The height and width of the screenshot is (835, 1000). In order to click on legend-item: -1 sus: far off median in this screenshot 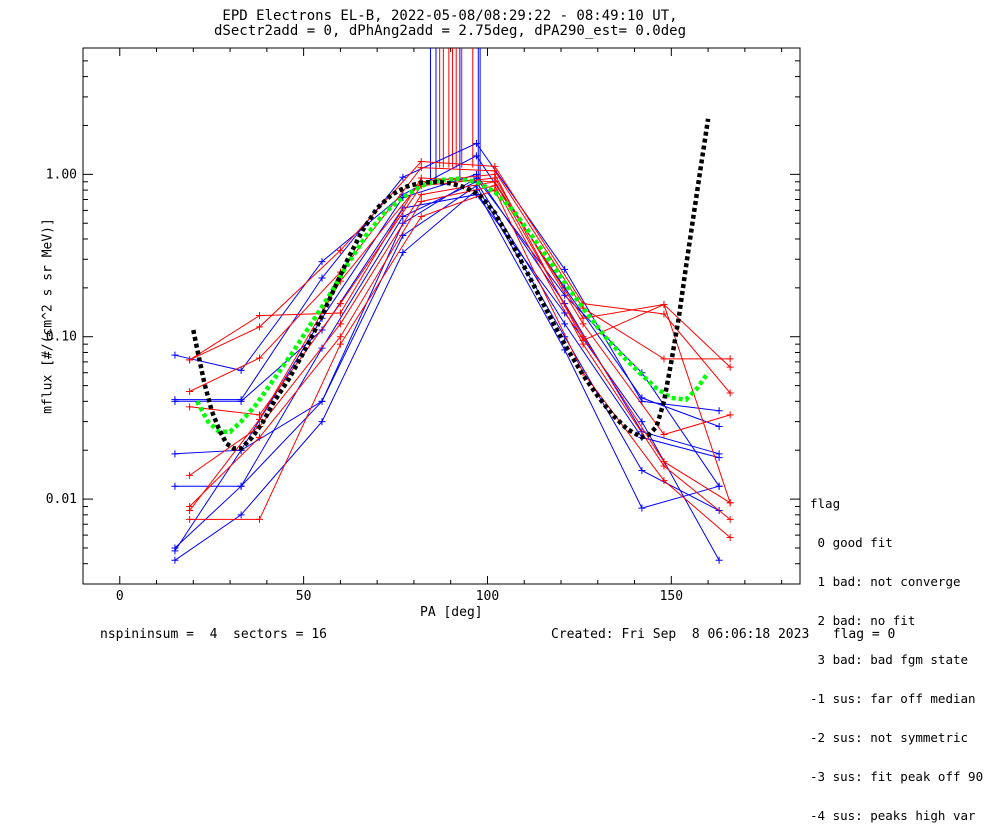, I will do `click(893, 698)`.